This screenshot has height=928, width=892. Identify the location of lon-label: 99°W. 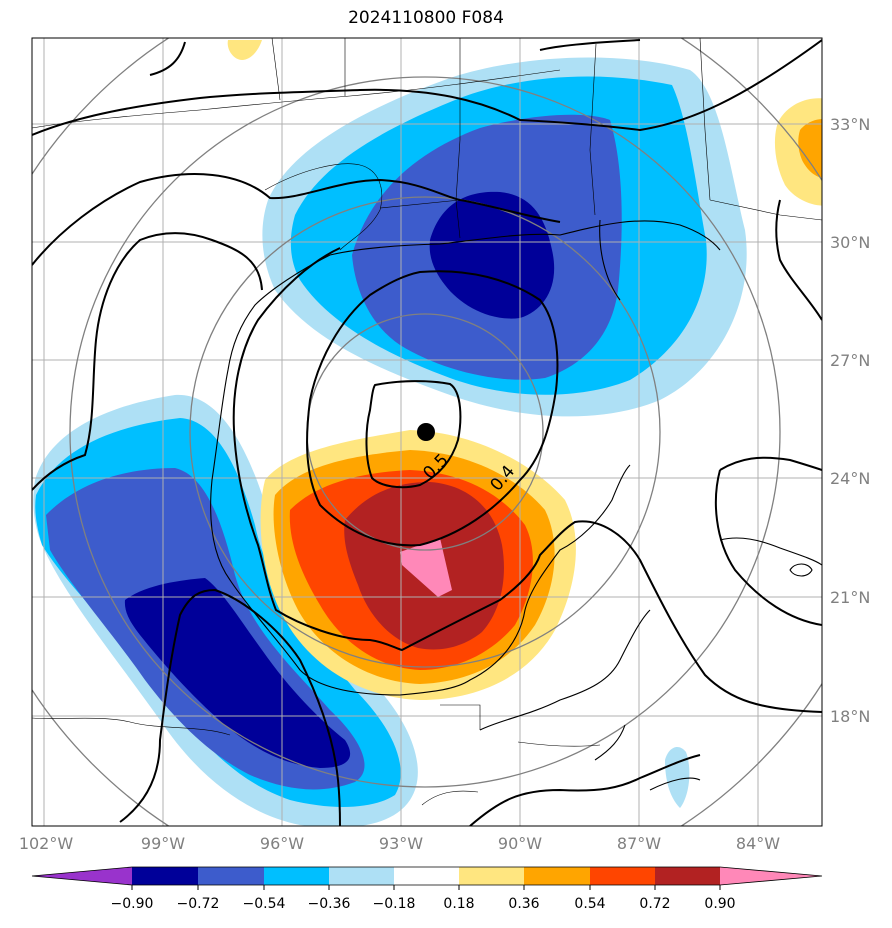
(163, 843).